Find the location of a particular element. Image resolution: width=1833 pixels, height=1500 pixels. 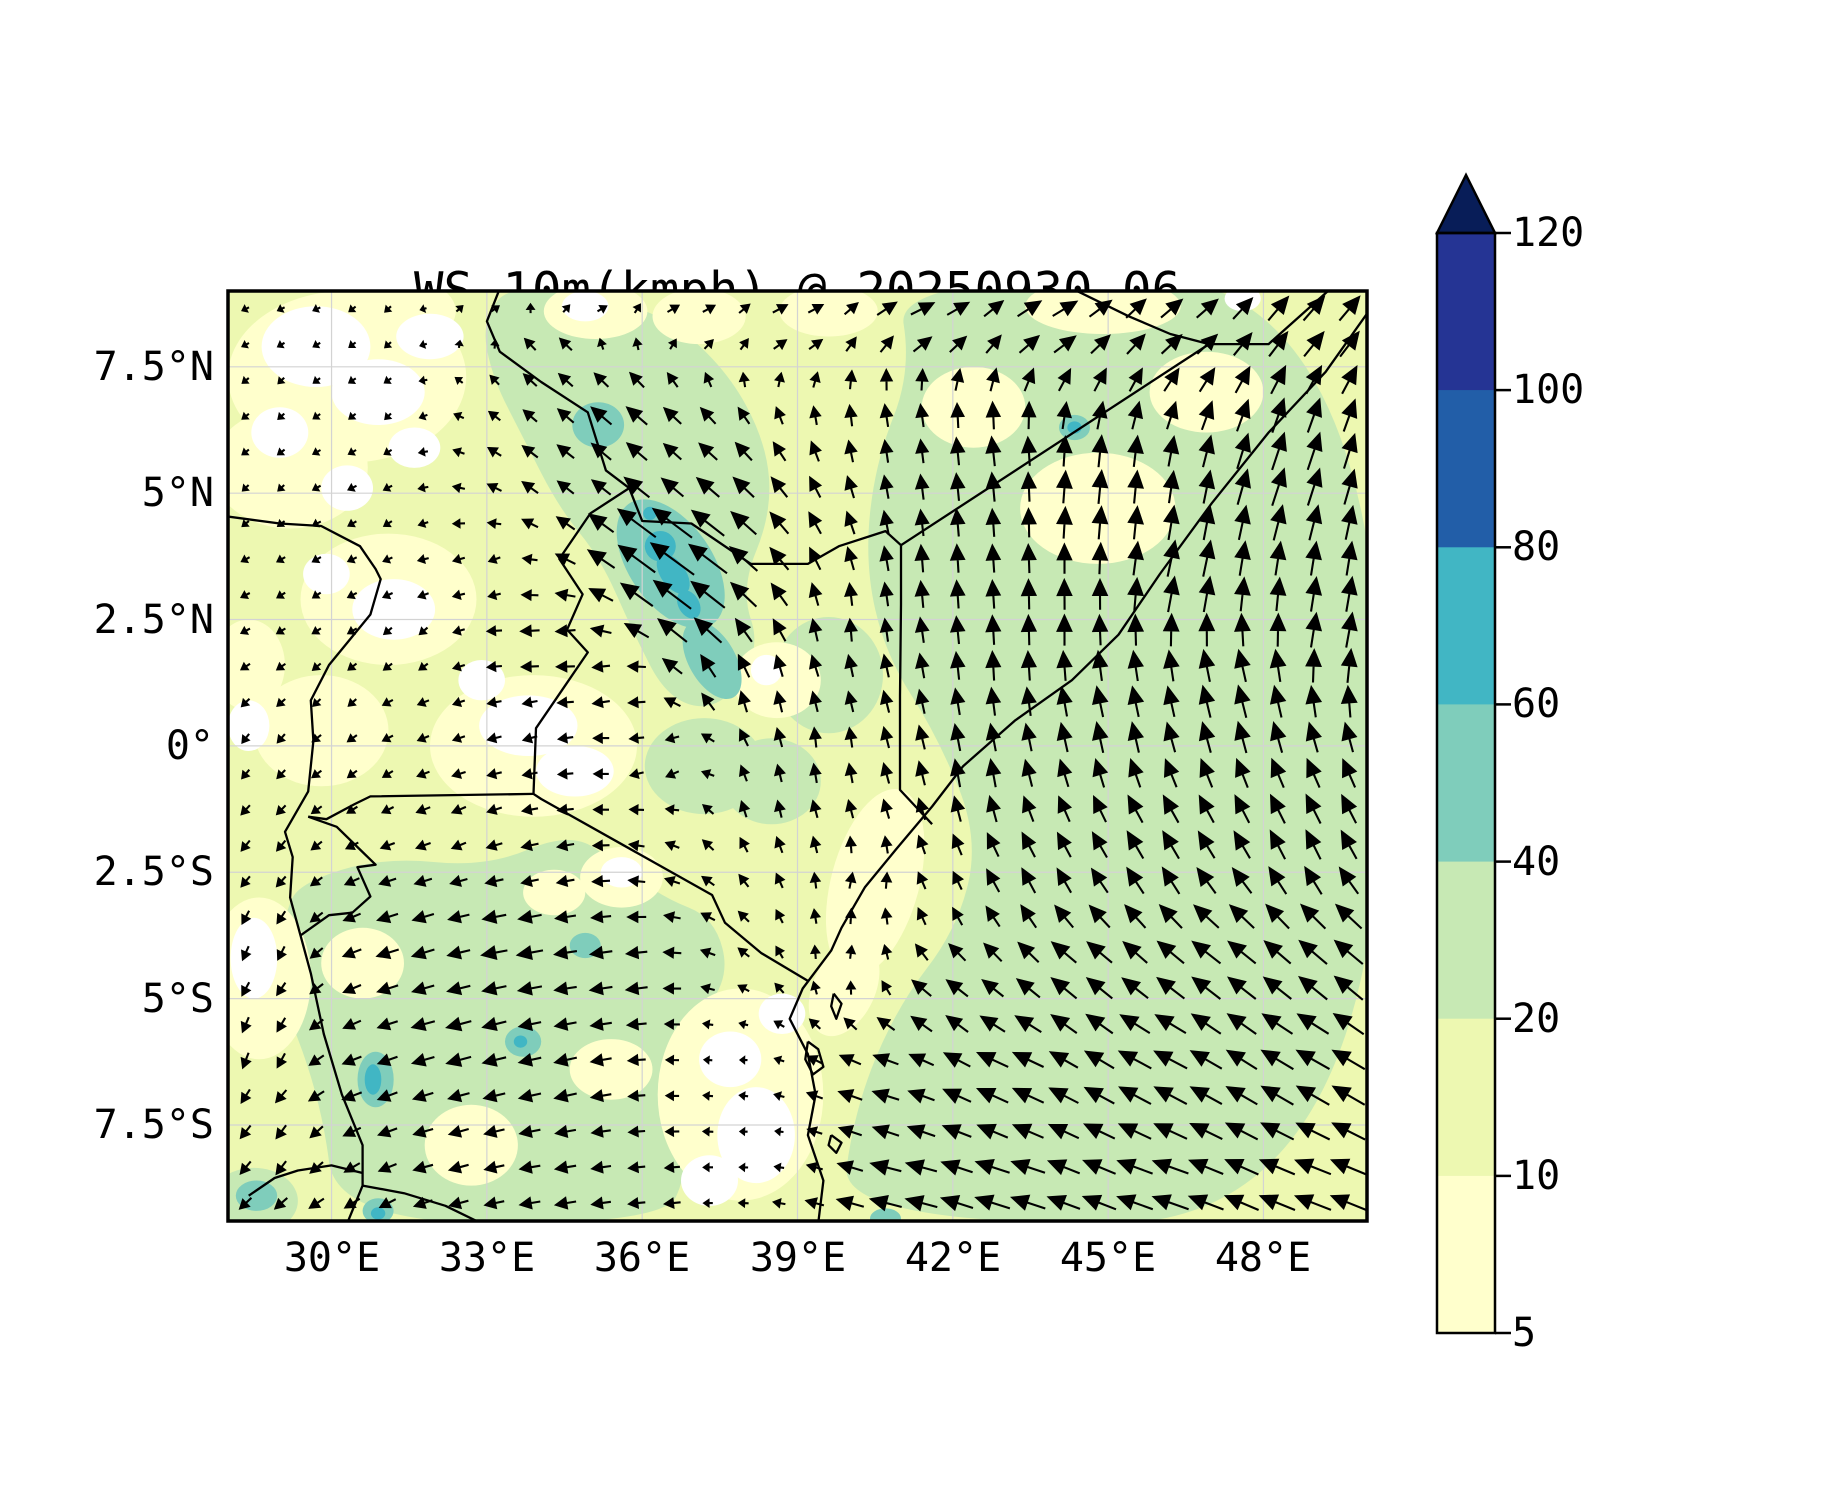

colorbar-outline is located at coordinates (1466, 783).